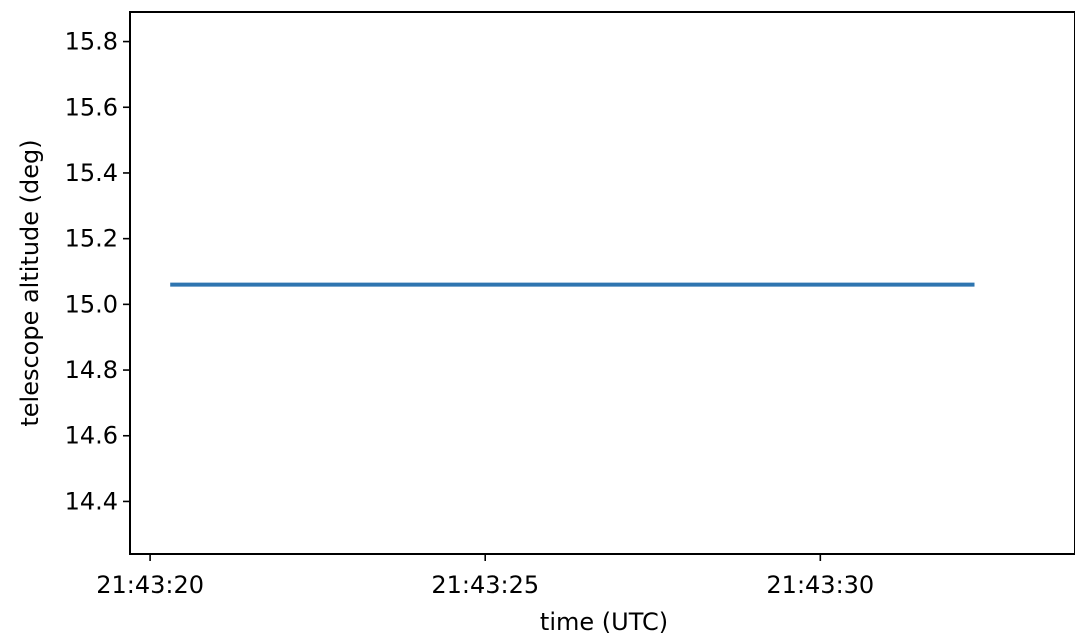 The width and height of the screenshot is (1075, 638). I want to click on x-tick-label: 21:43:25, so click(485, 585).